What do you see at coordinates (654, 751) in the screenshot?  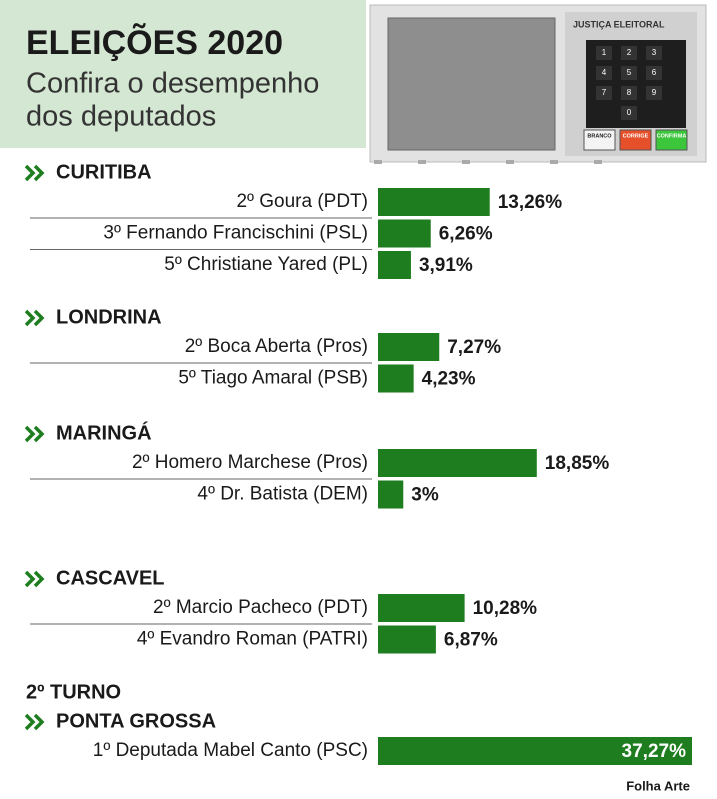 I see `value-label: 37,27%` at bounding box center [654, 751].